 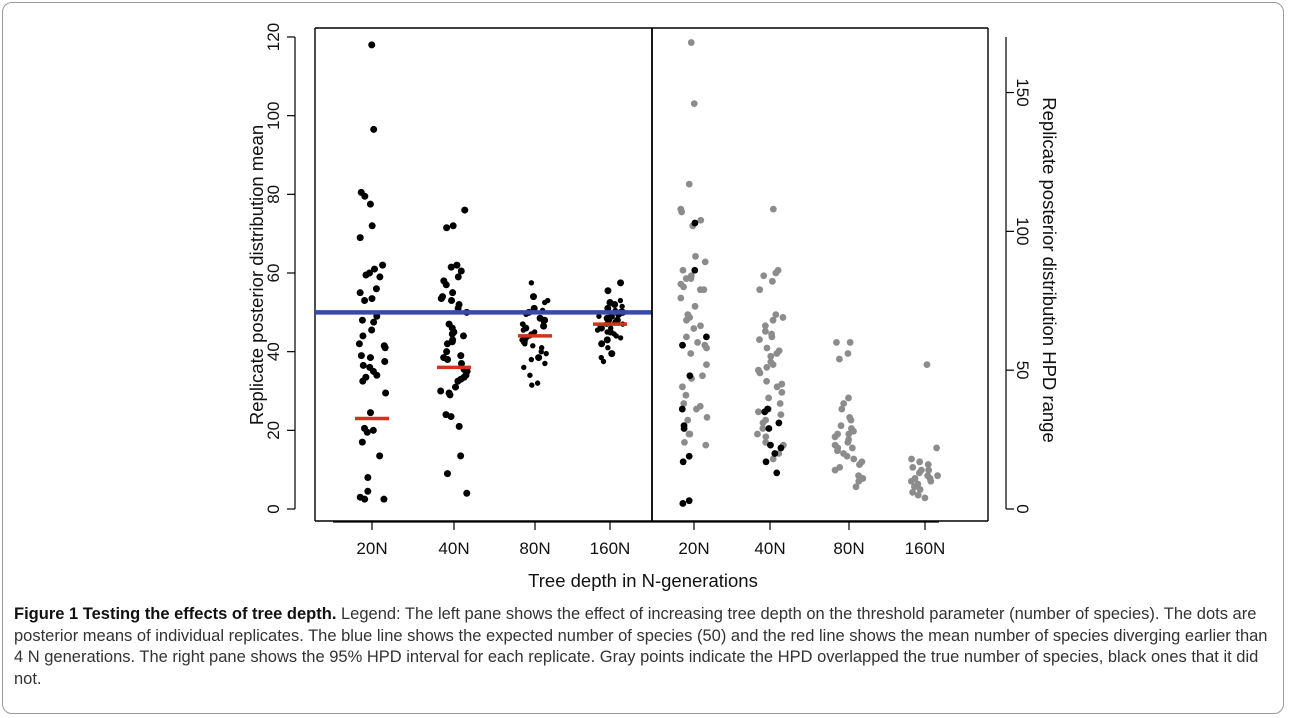 I want to click on x-tick-label: 20N, so click(x=371, y=548).